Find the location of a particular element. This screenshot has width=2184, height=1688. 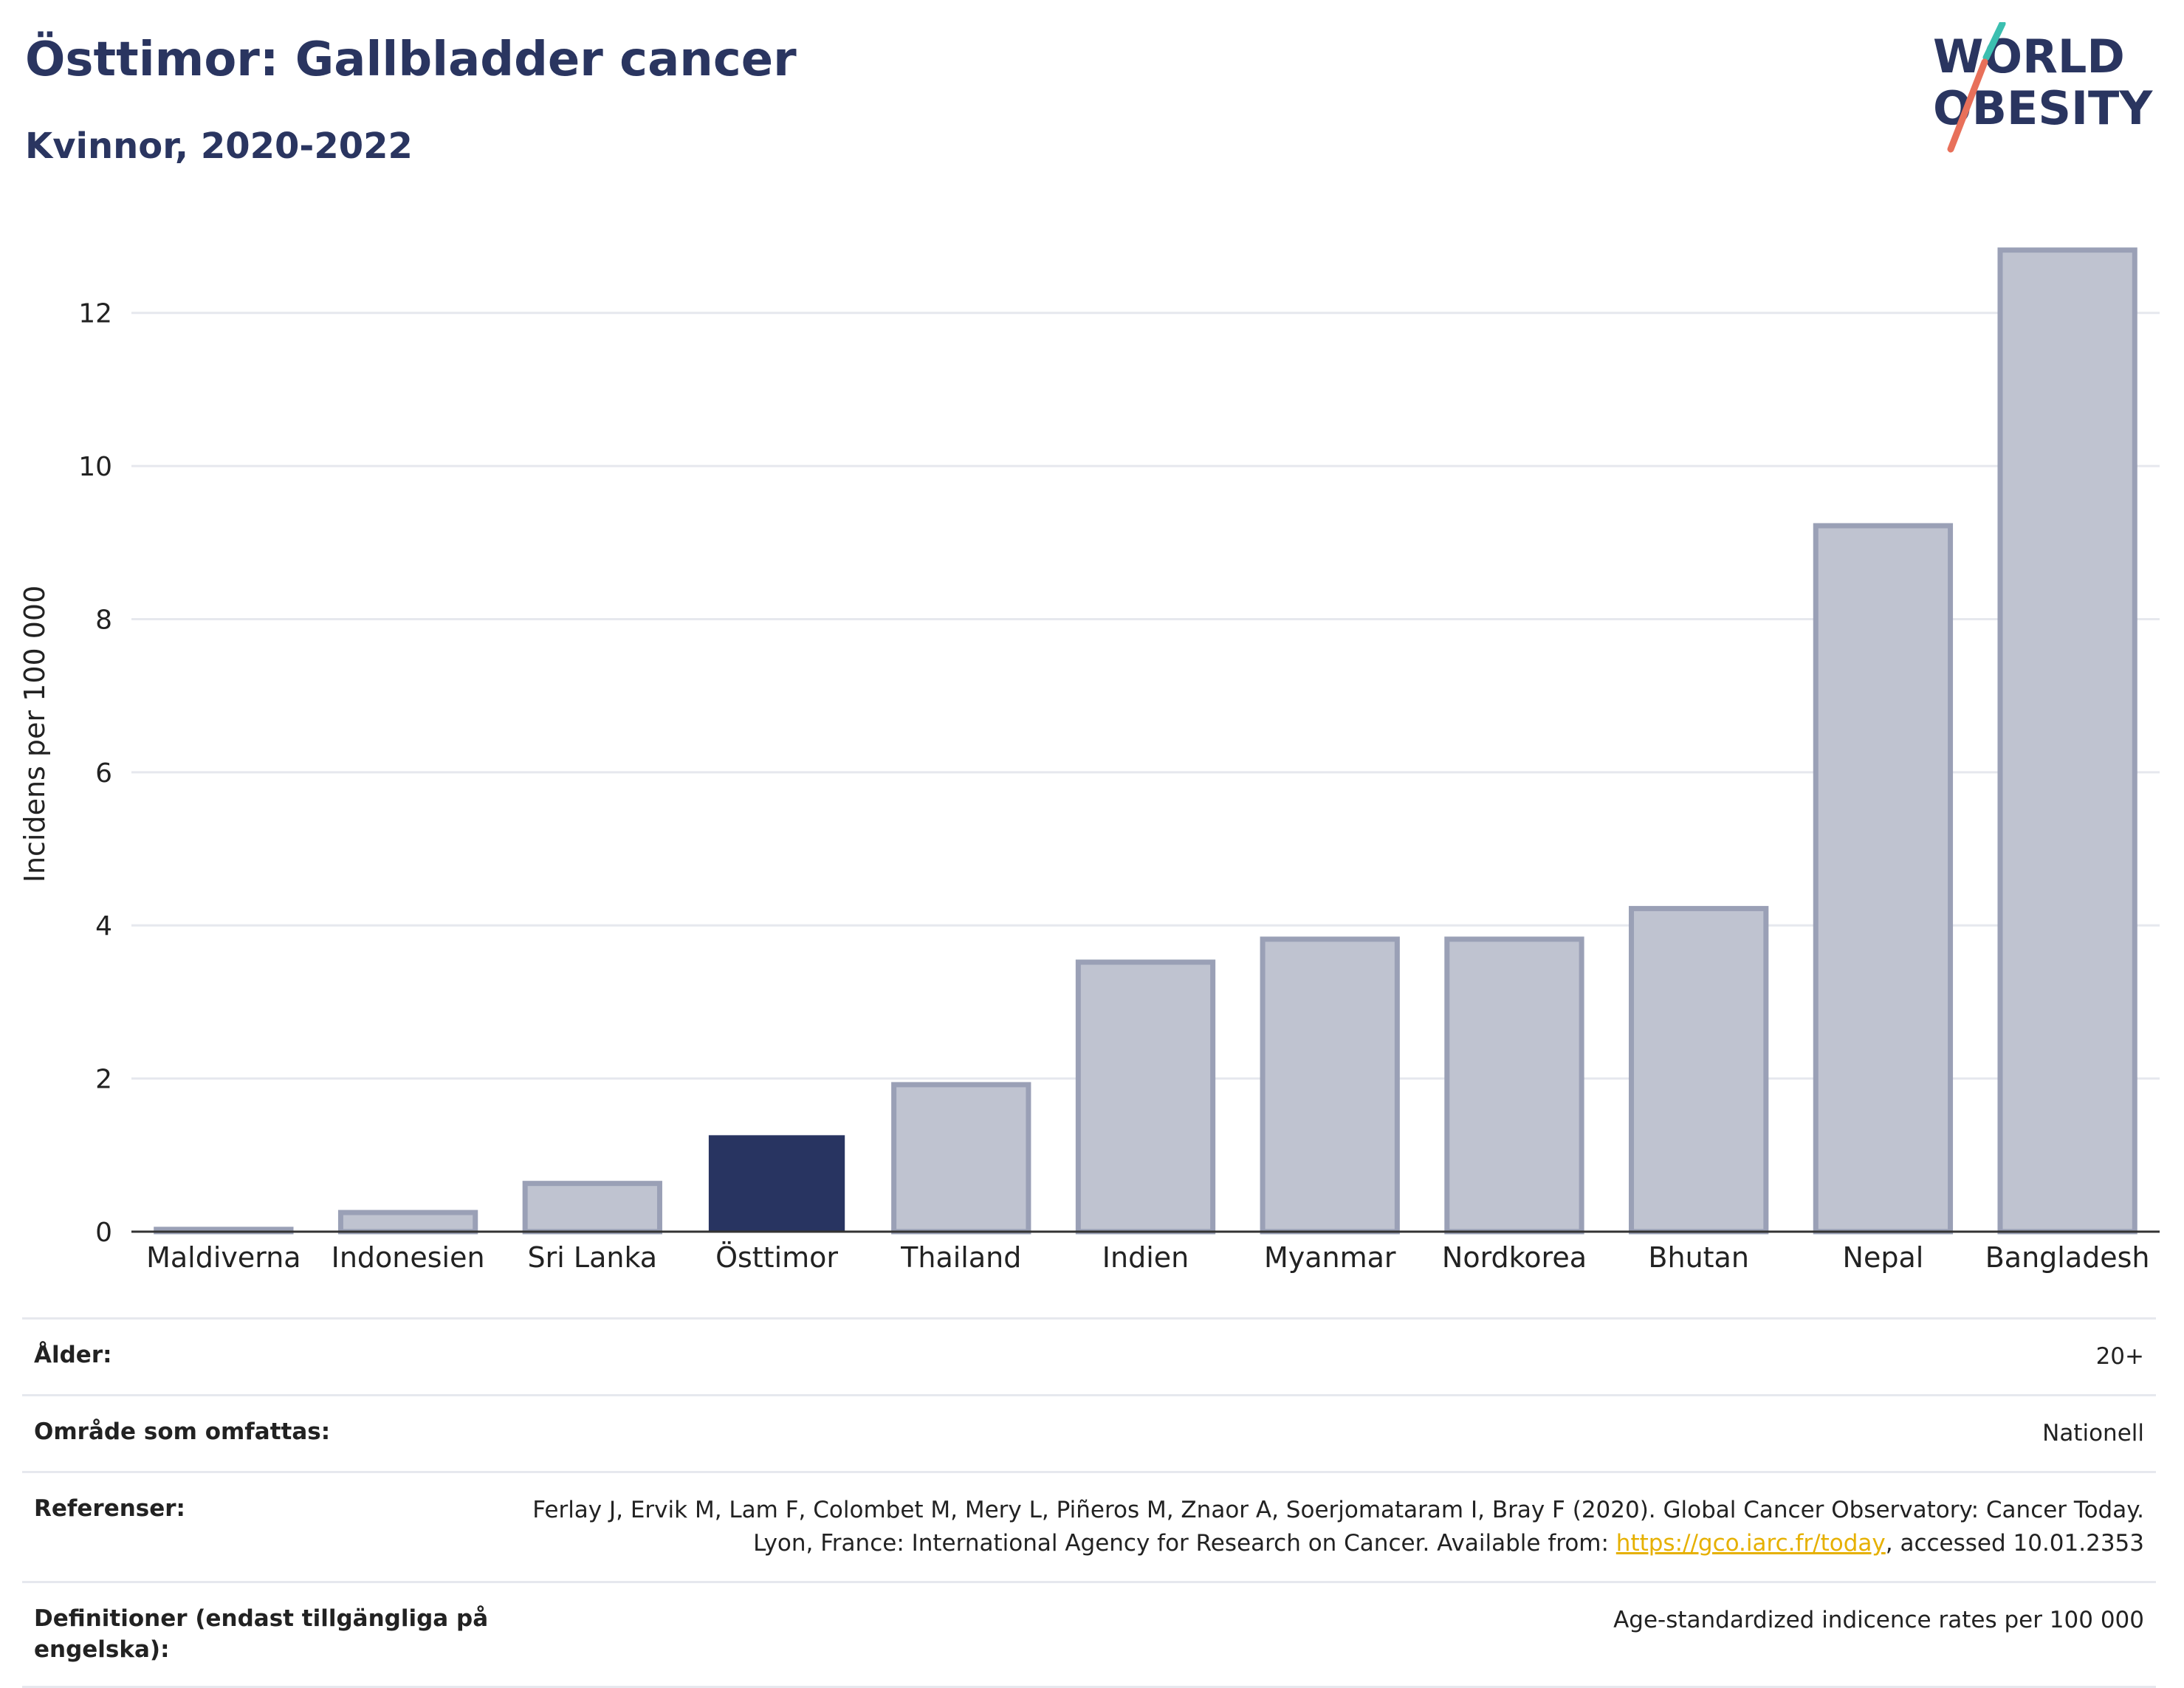

y-axis-label: Incidens per 100 000 is located at coordinates (35, 734).